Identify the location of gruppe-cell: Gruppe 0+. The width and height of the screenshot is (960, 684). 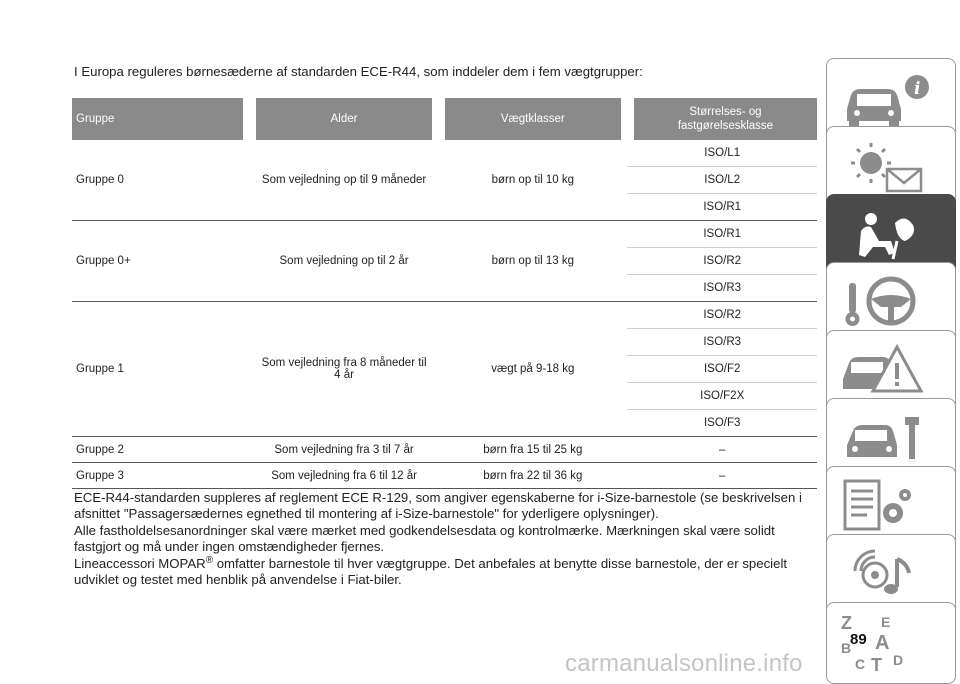
(161, 261).